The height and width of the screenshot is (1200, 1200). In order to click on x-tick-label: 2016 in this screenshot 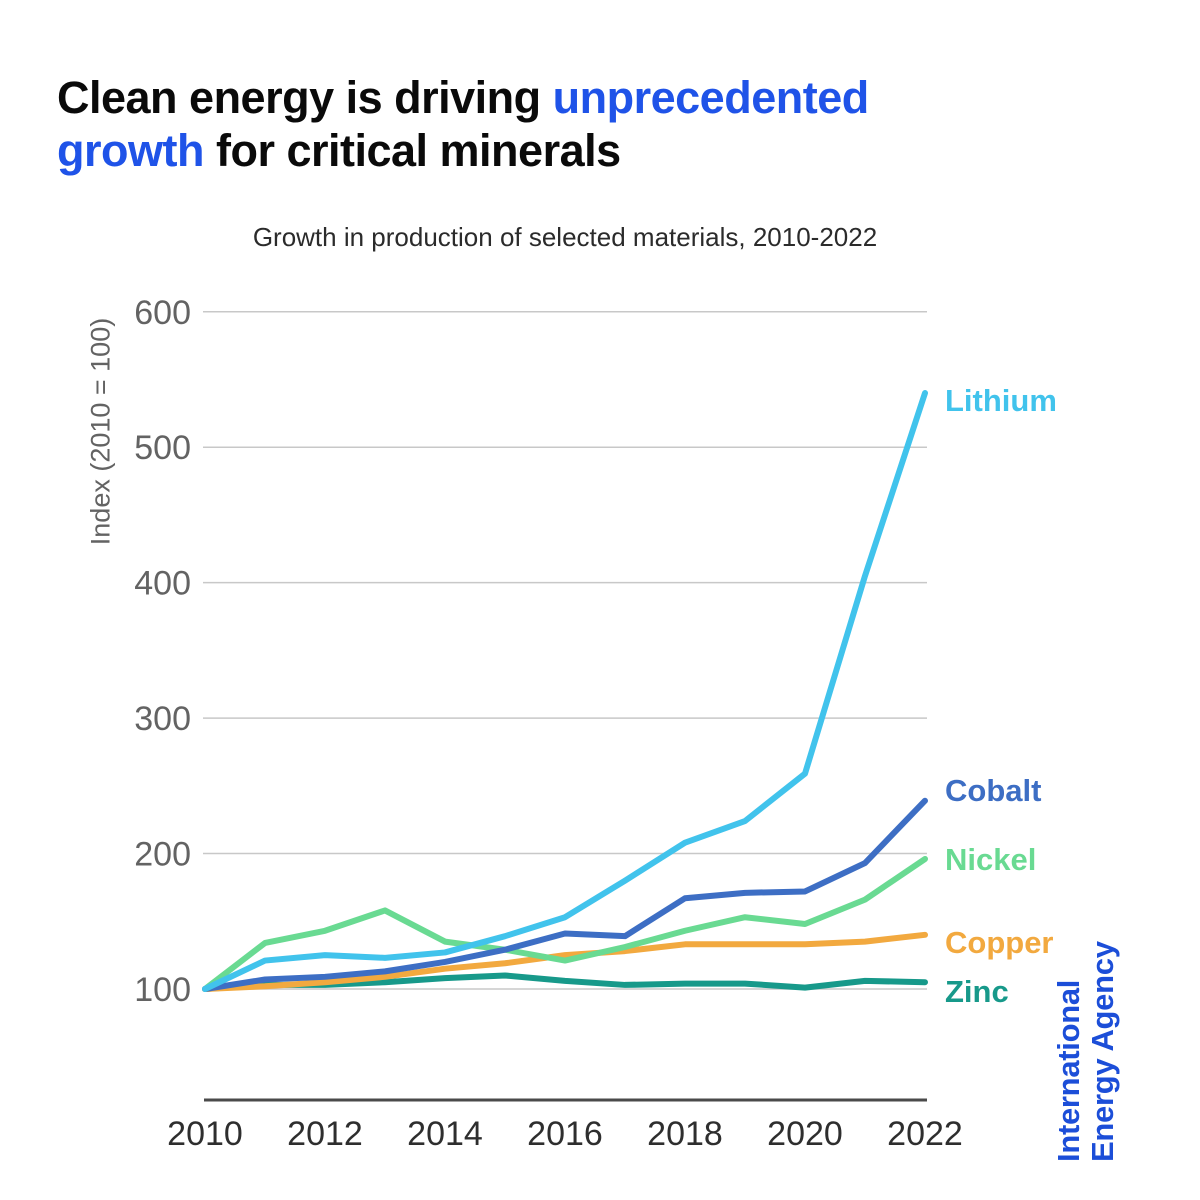, I will do `click(565, 1134)`.